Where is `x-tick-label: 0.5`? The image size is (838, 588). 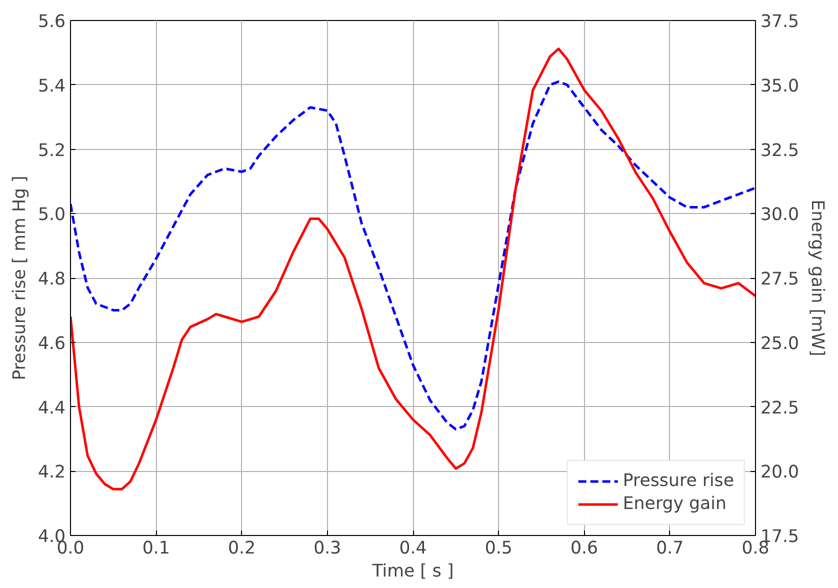 x-tick-label: 0.5 is located at coordinates (498, 548).